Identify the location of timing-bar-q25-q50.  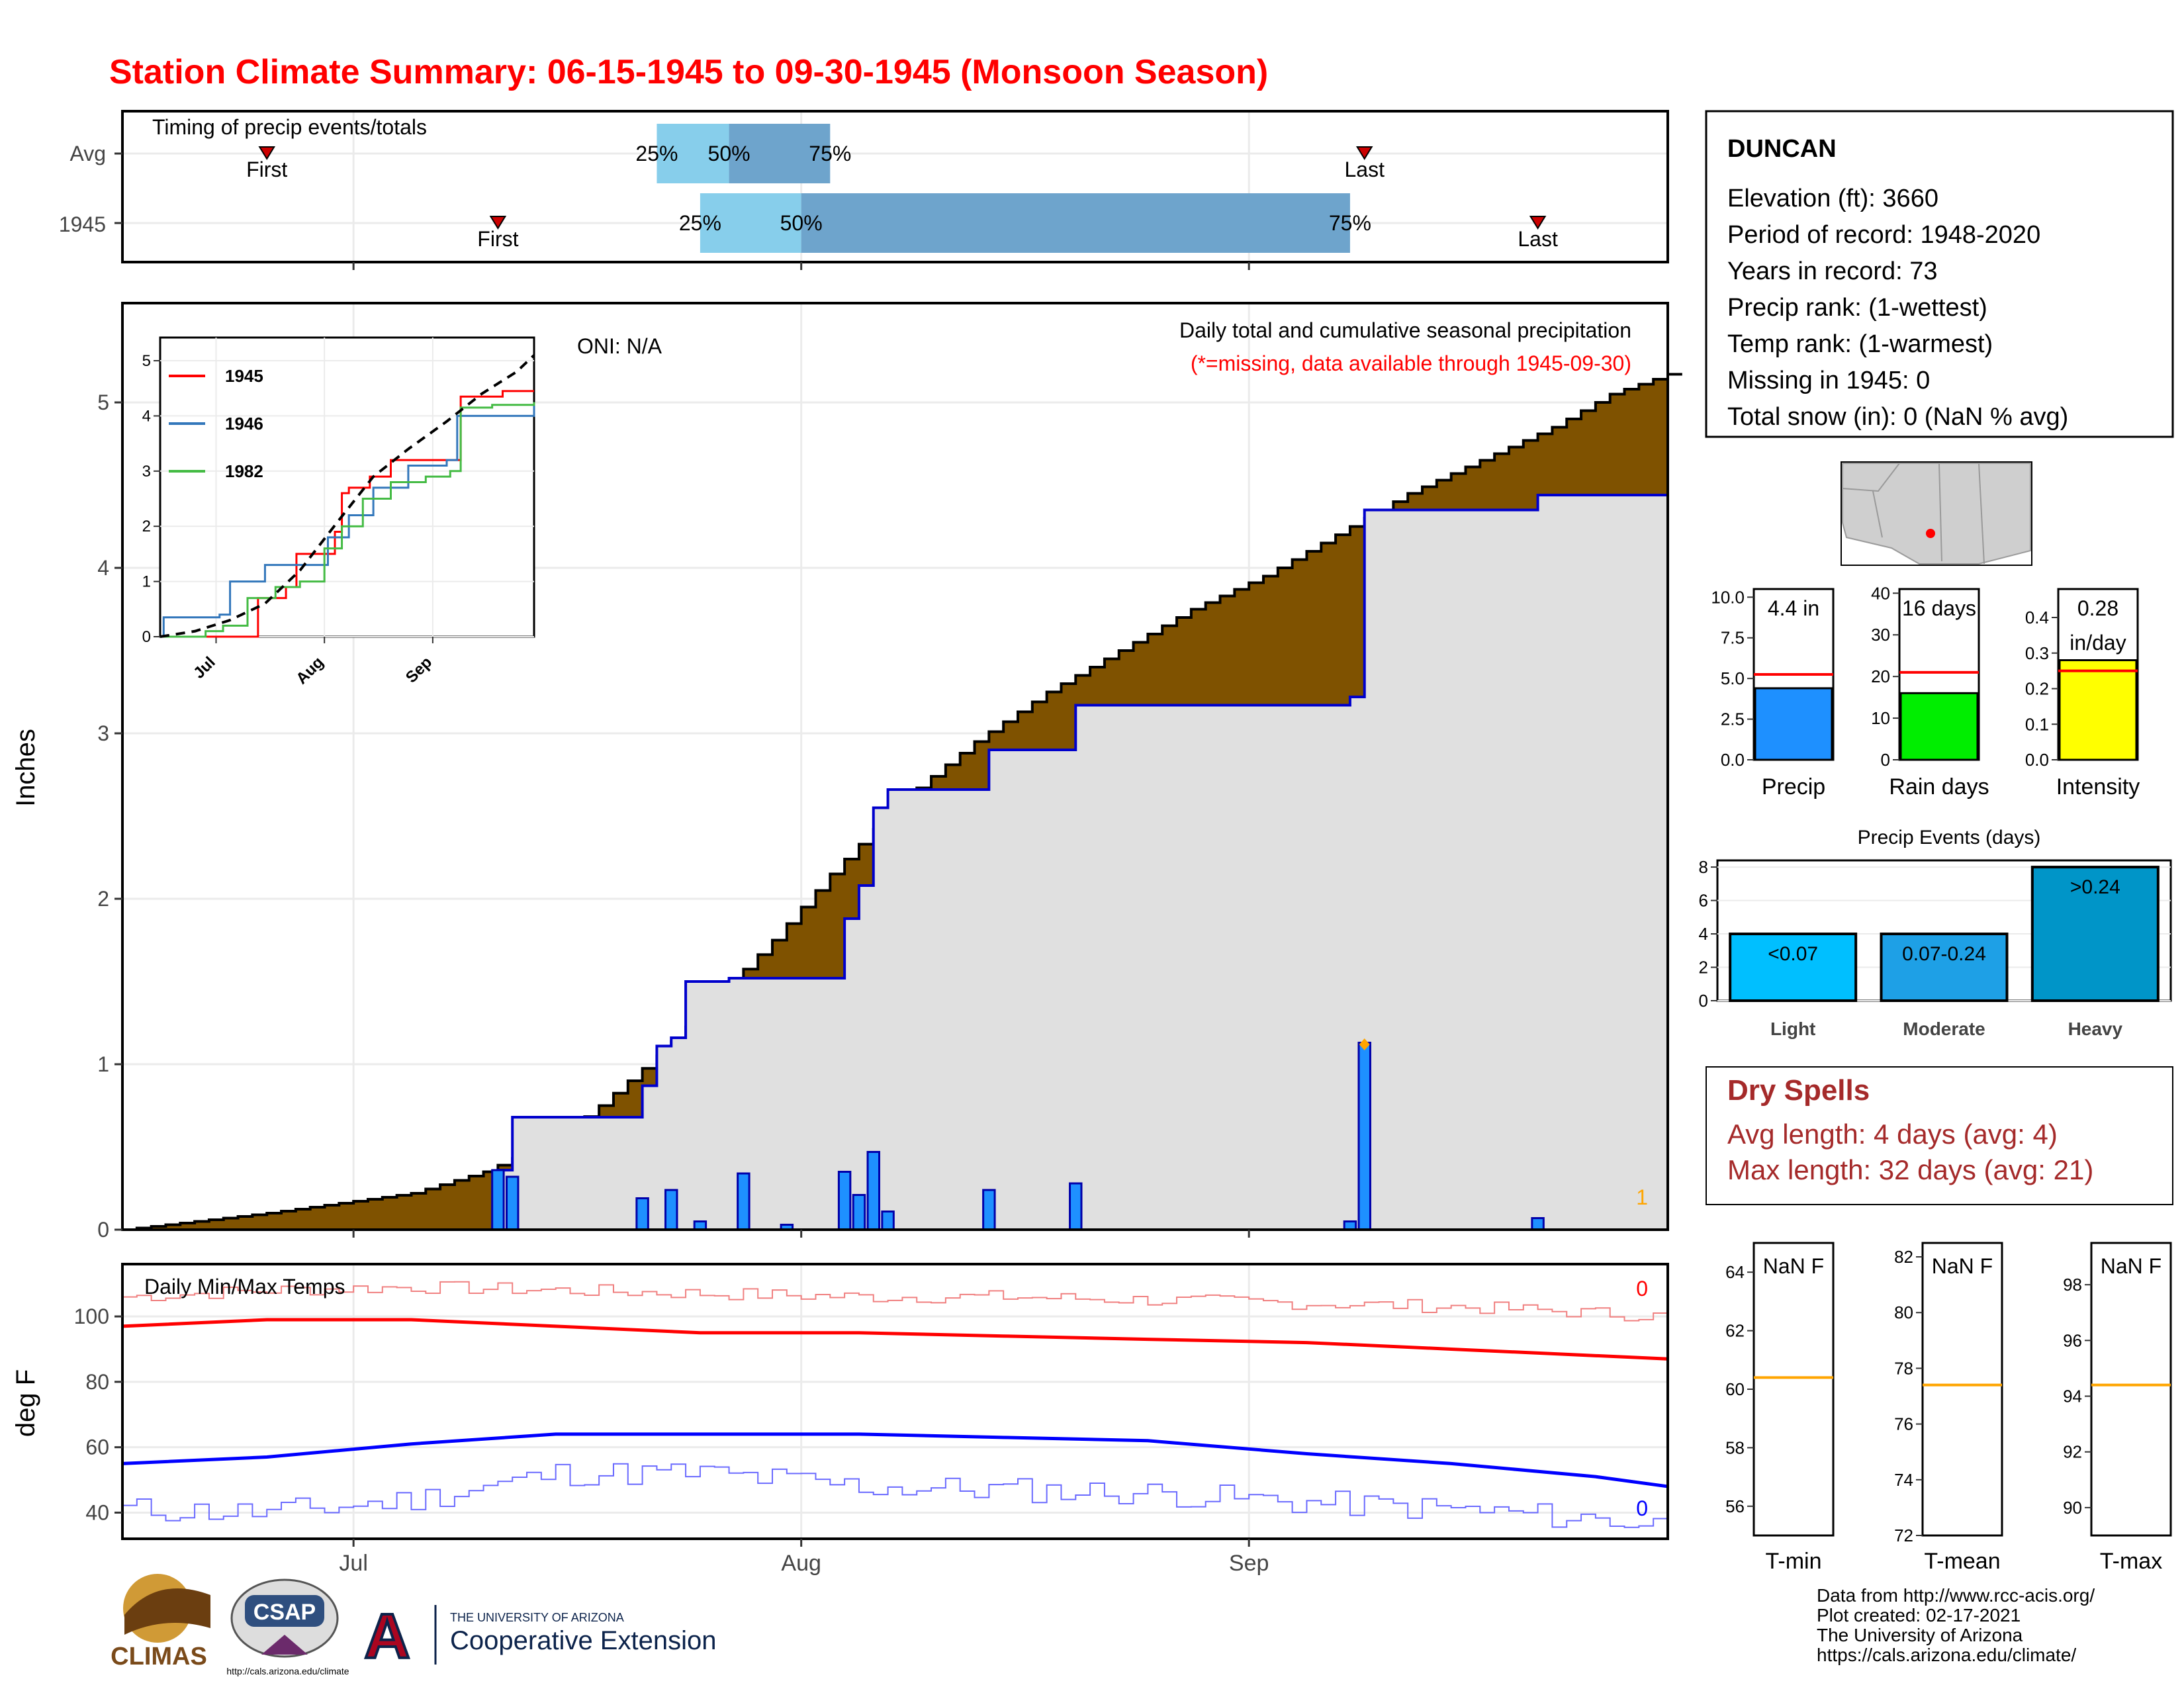
(751, 223).